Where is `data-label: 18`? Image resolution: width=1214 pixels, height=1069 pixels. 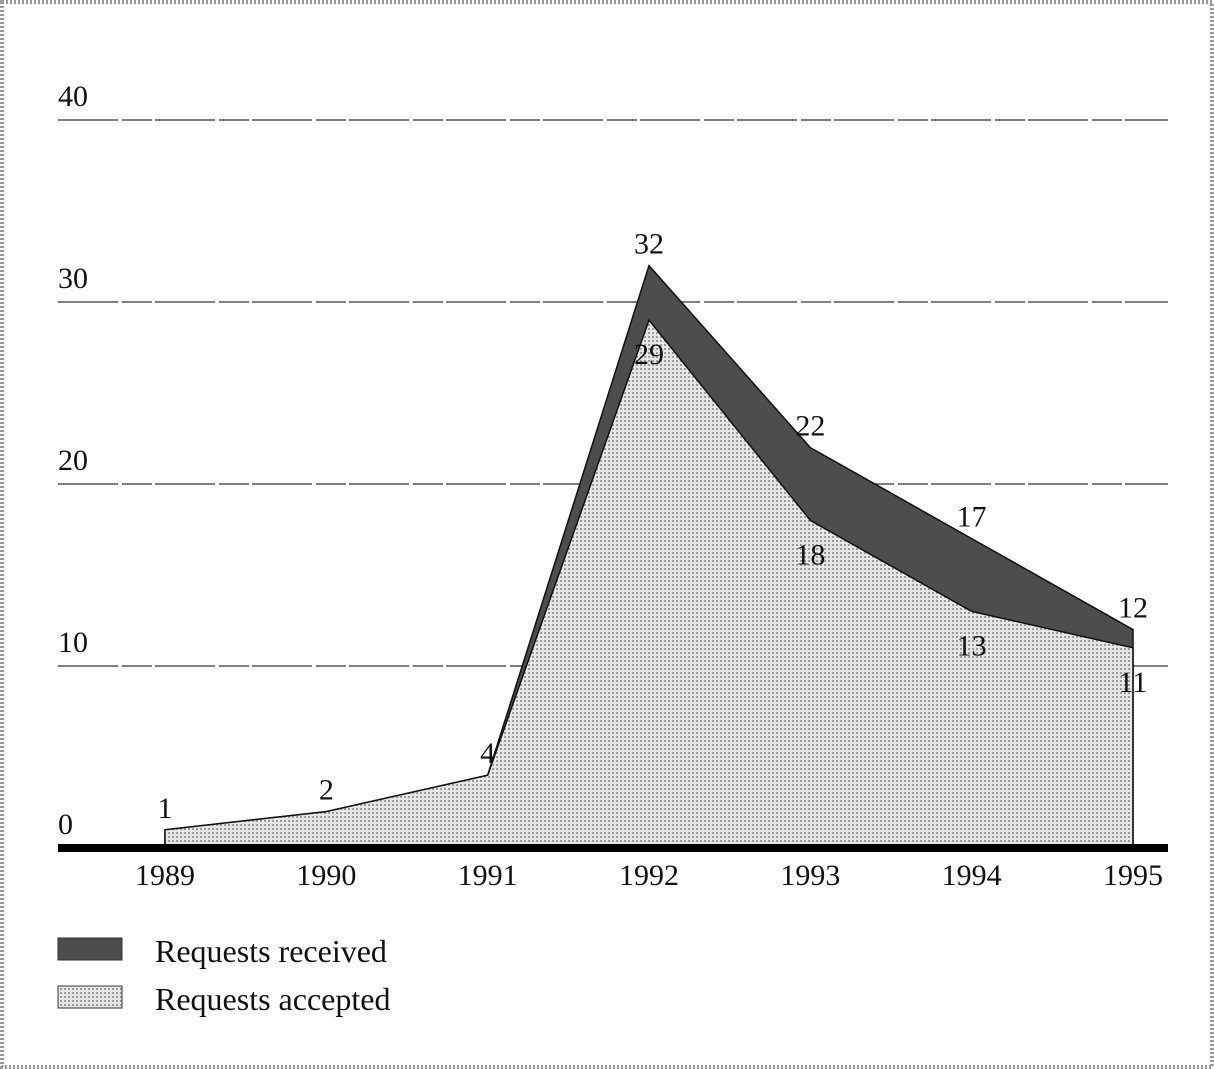
data-label: 18 is located at coordinates (810, 554).